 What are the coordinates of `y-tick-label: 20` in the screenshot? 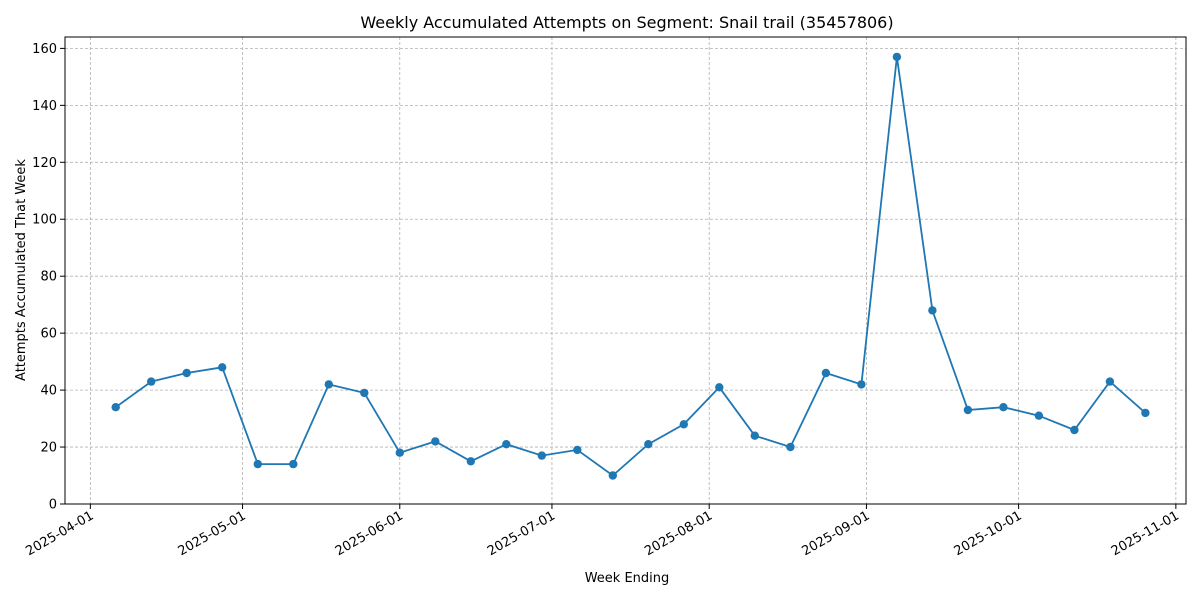 It's located at (48, 448).